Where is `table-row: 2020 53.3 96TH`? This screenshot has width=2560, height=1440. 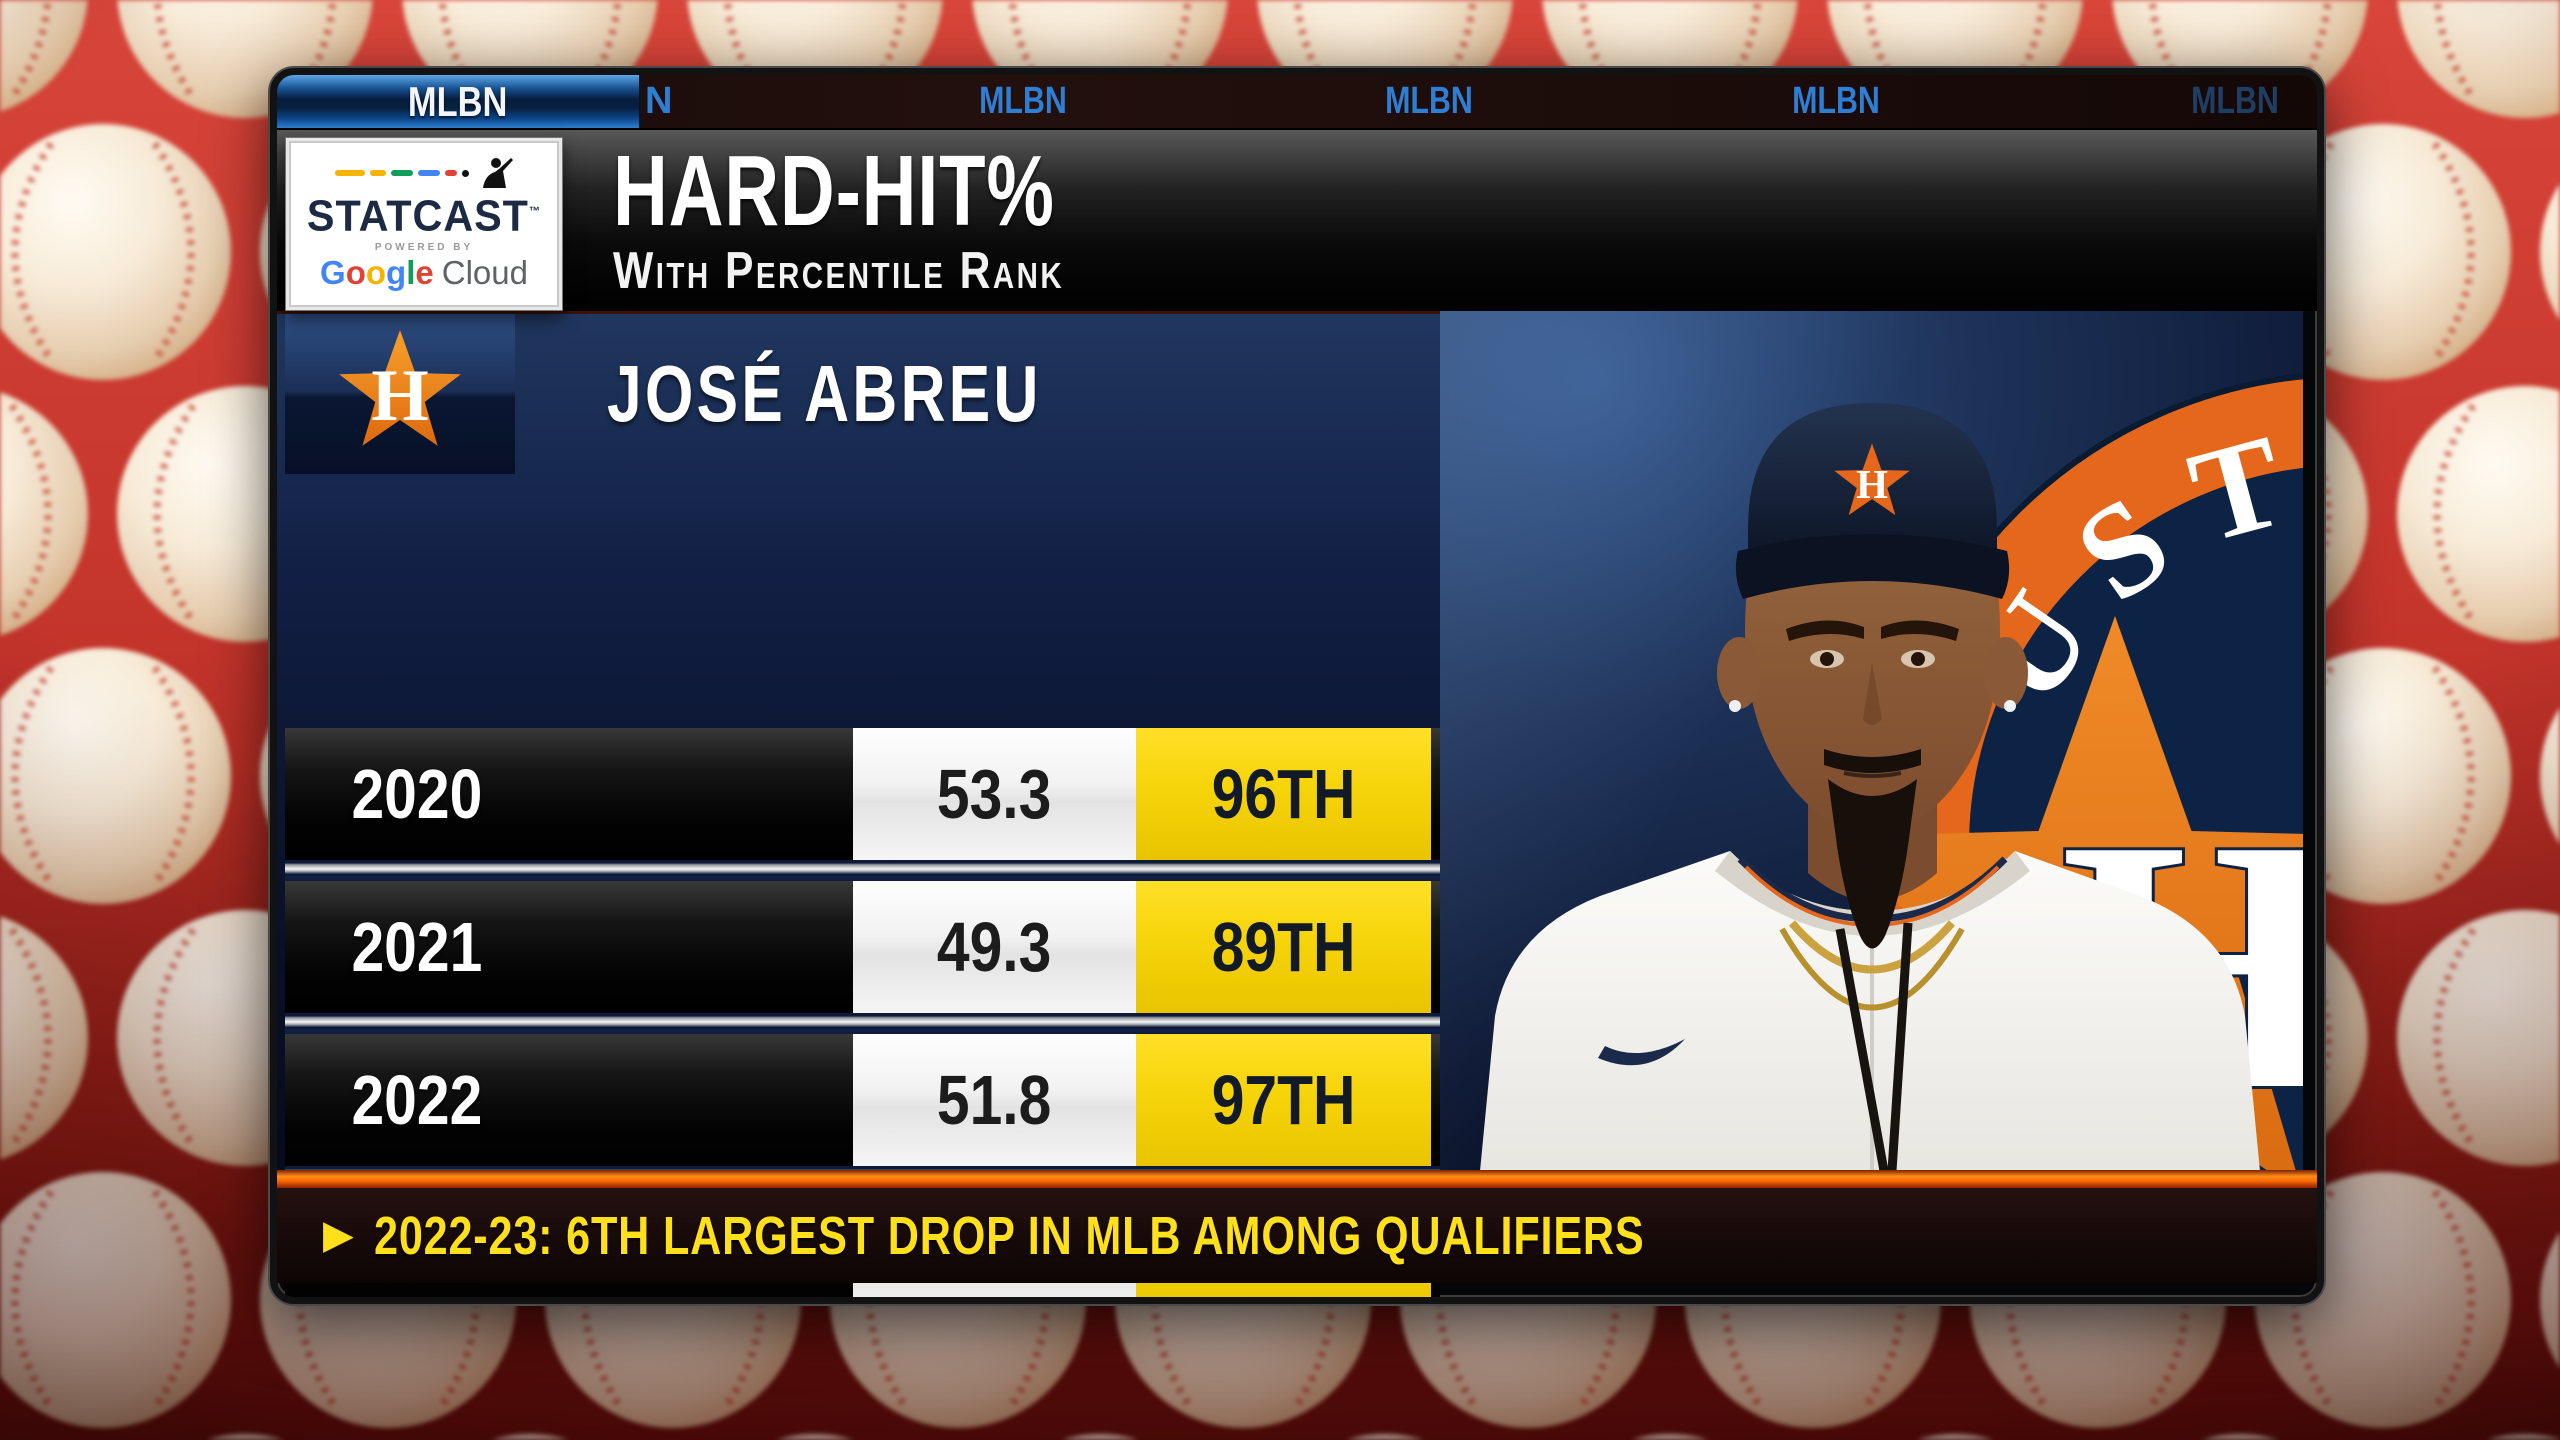
table-row: 2020 53.3 96TH is located at coordinates (862, 794).